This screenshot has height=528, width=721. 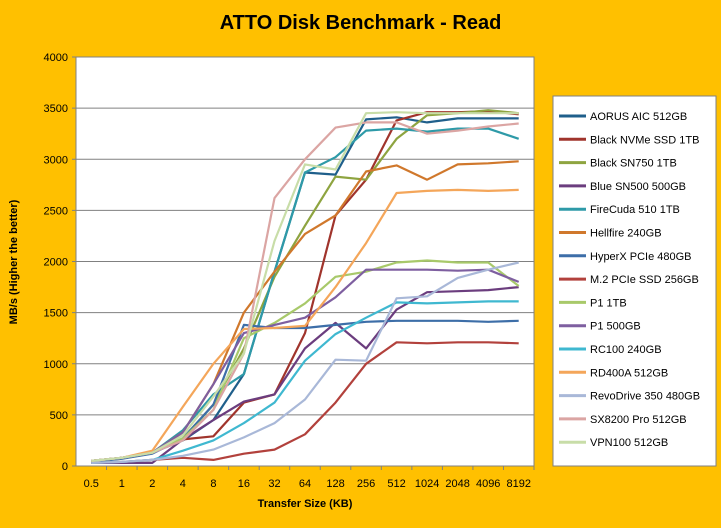 I want to click on x-tick-label: 4096, so click(x=488, y=484).